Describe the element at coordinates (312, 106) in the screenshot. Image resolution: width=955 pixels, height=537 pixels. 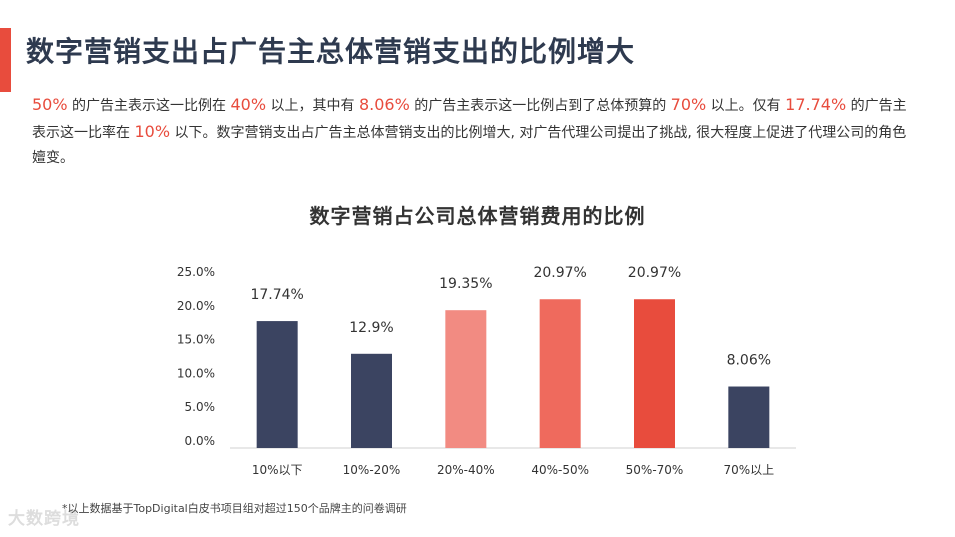
I see `intro-text: 以上，其中有` at that location.